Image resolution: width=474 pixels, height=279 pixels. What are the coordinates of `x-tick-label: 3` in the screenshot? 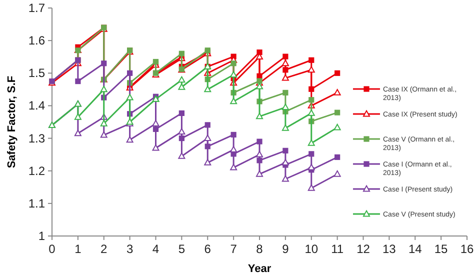 It's located at (130, 249).